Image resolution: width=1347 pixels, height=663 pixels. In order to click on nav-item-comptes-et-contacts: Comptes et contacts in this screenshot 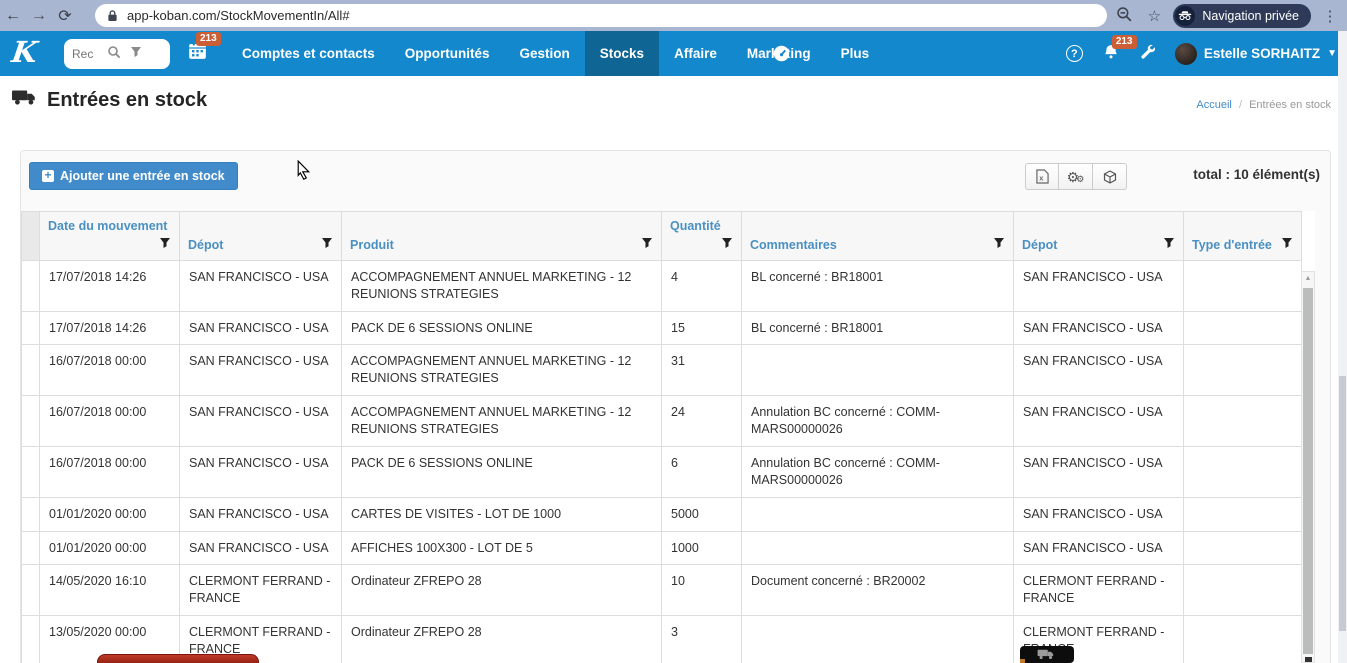, I will do `click(308, 53)`.